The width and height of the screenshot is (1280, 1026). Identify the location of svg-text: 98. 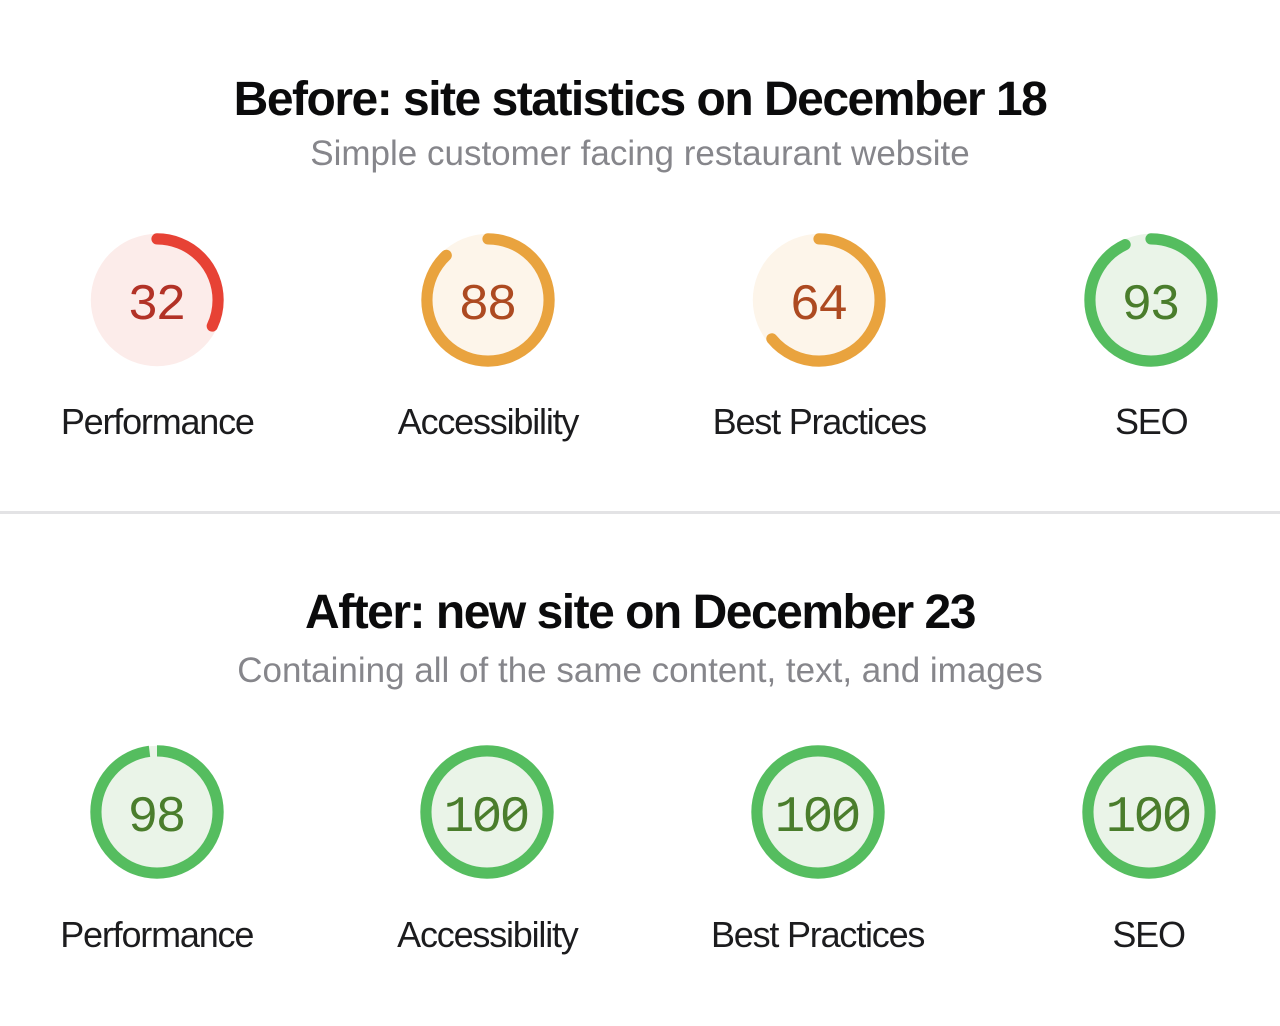
(155, 819).